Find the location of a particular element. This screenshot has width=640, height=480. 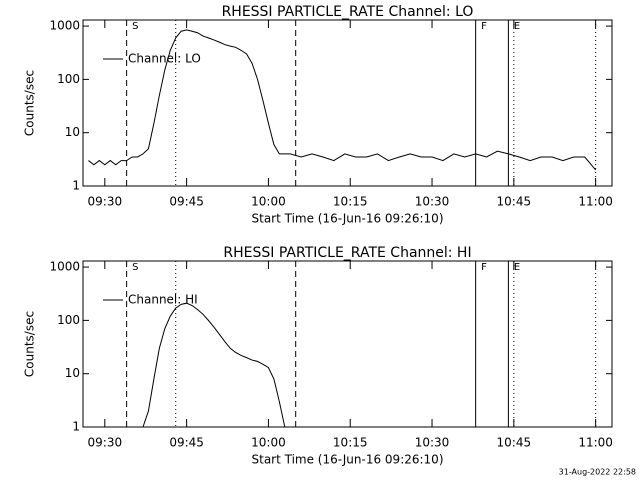

data-line is located at coordinates (214, 364).